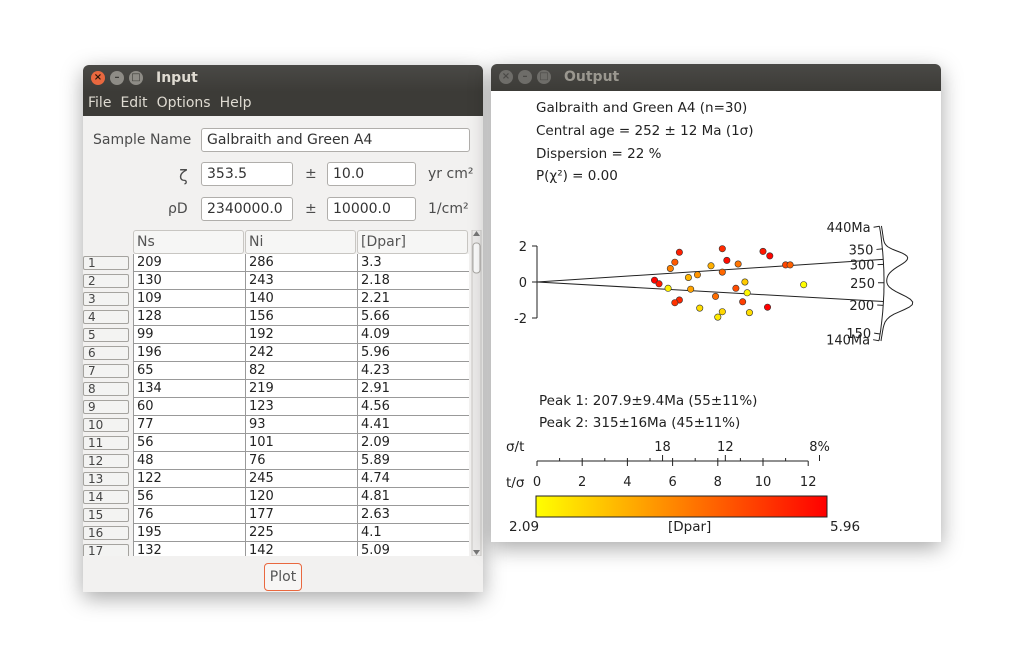  What do you see at coordinates (413, 407) in the screenshot?
I see `table-cell: 4.56` at bounding box center [413, 407].